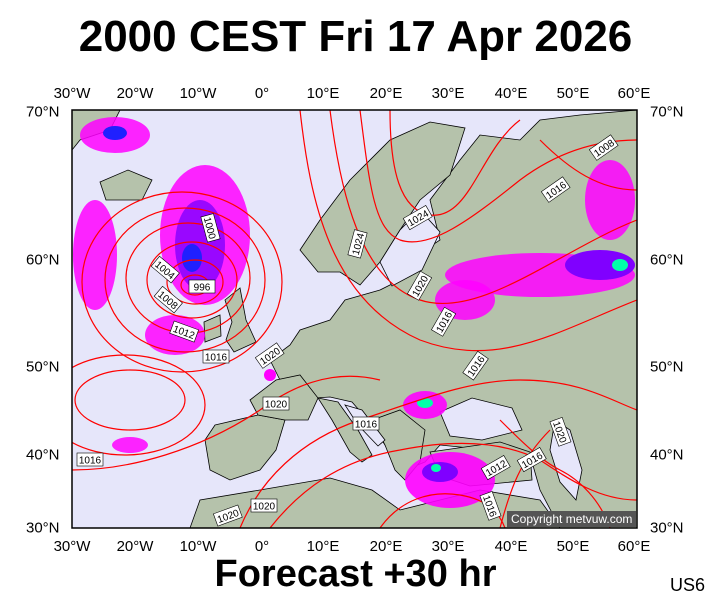  I want to click on lon-tick-bottom: 20°E, so click(386, 546).